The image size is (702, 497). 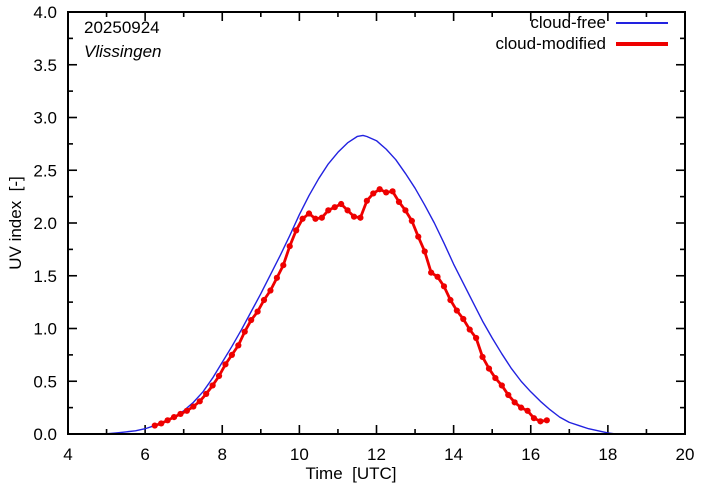 I want to click on y-tick-label: 3.0, so click(x=45, y=118).